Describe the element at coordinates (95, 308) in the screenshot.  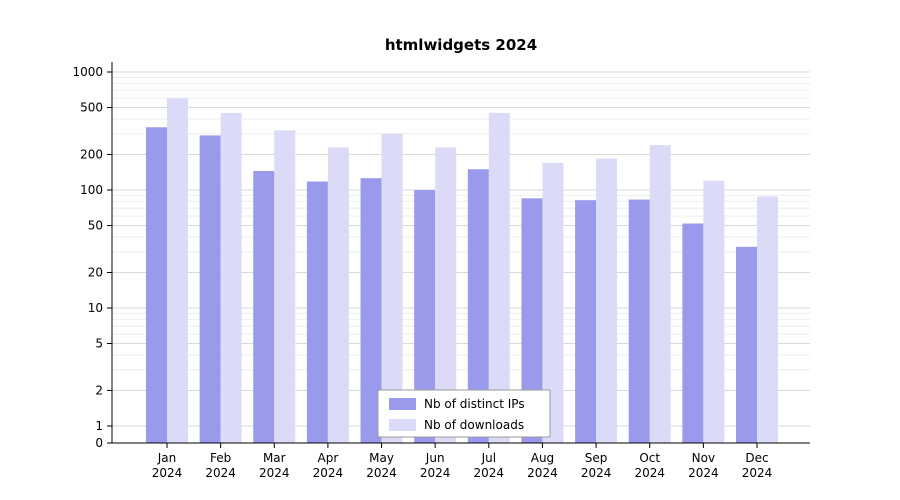
I see `y-axis-tick-label: 10` at that location.